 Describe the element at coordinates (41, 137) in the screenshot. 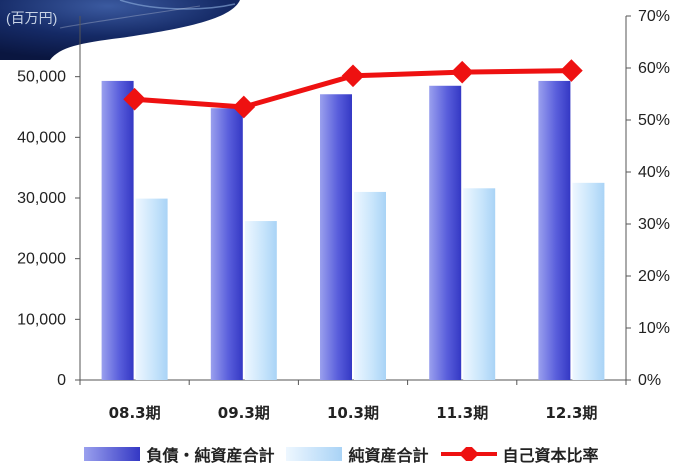

I see `y-left-tick-label: 40,000` at that location.